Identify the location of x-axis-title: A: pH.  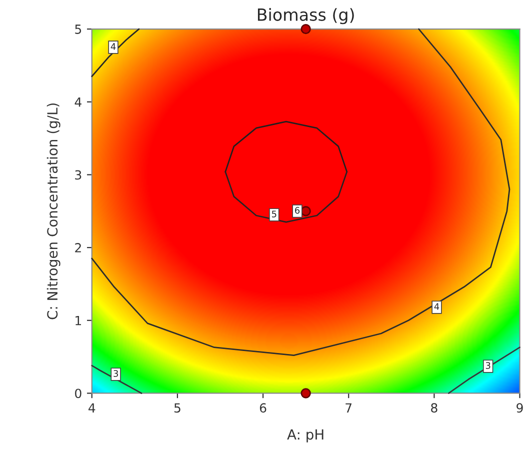
(305, 435).